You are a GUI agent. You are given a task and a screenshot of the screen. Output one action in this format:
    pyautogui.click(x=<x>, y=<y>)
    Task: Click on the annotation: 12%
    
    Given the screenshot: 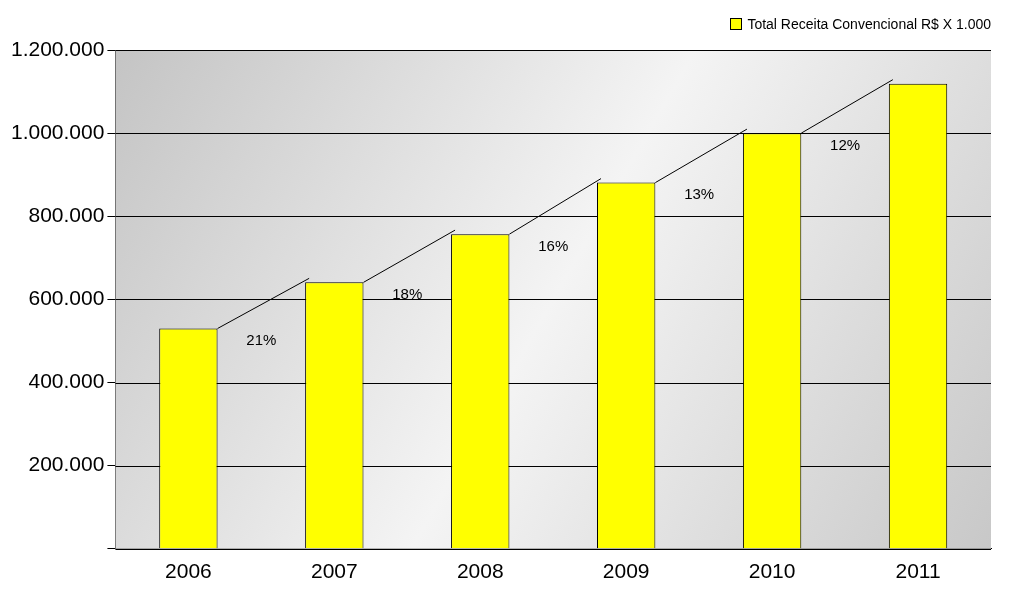 What is the action you would take?
    pyautogui.click(x=845, y=144)
    